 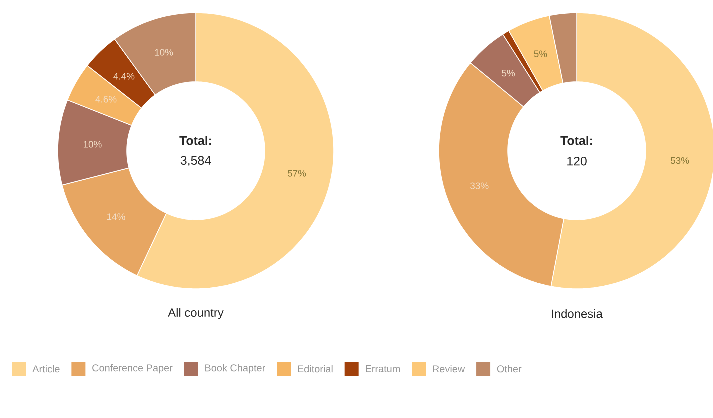 What do you see at coordinates (132, 369) in the screenshot?
I see `legend-label: Conference Paper` at bounding box center [132, 369].